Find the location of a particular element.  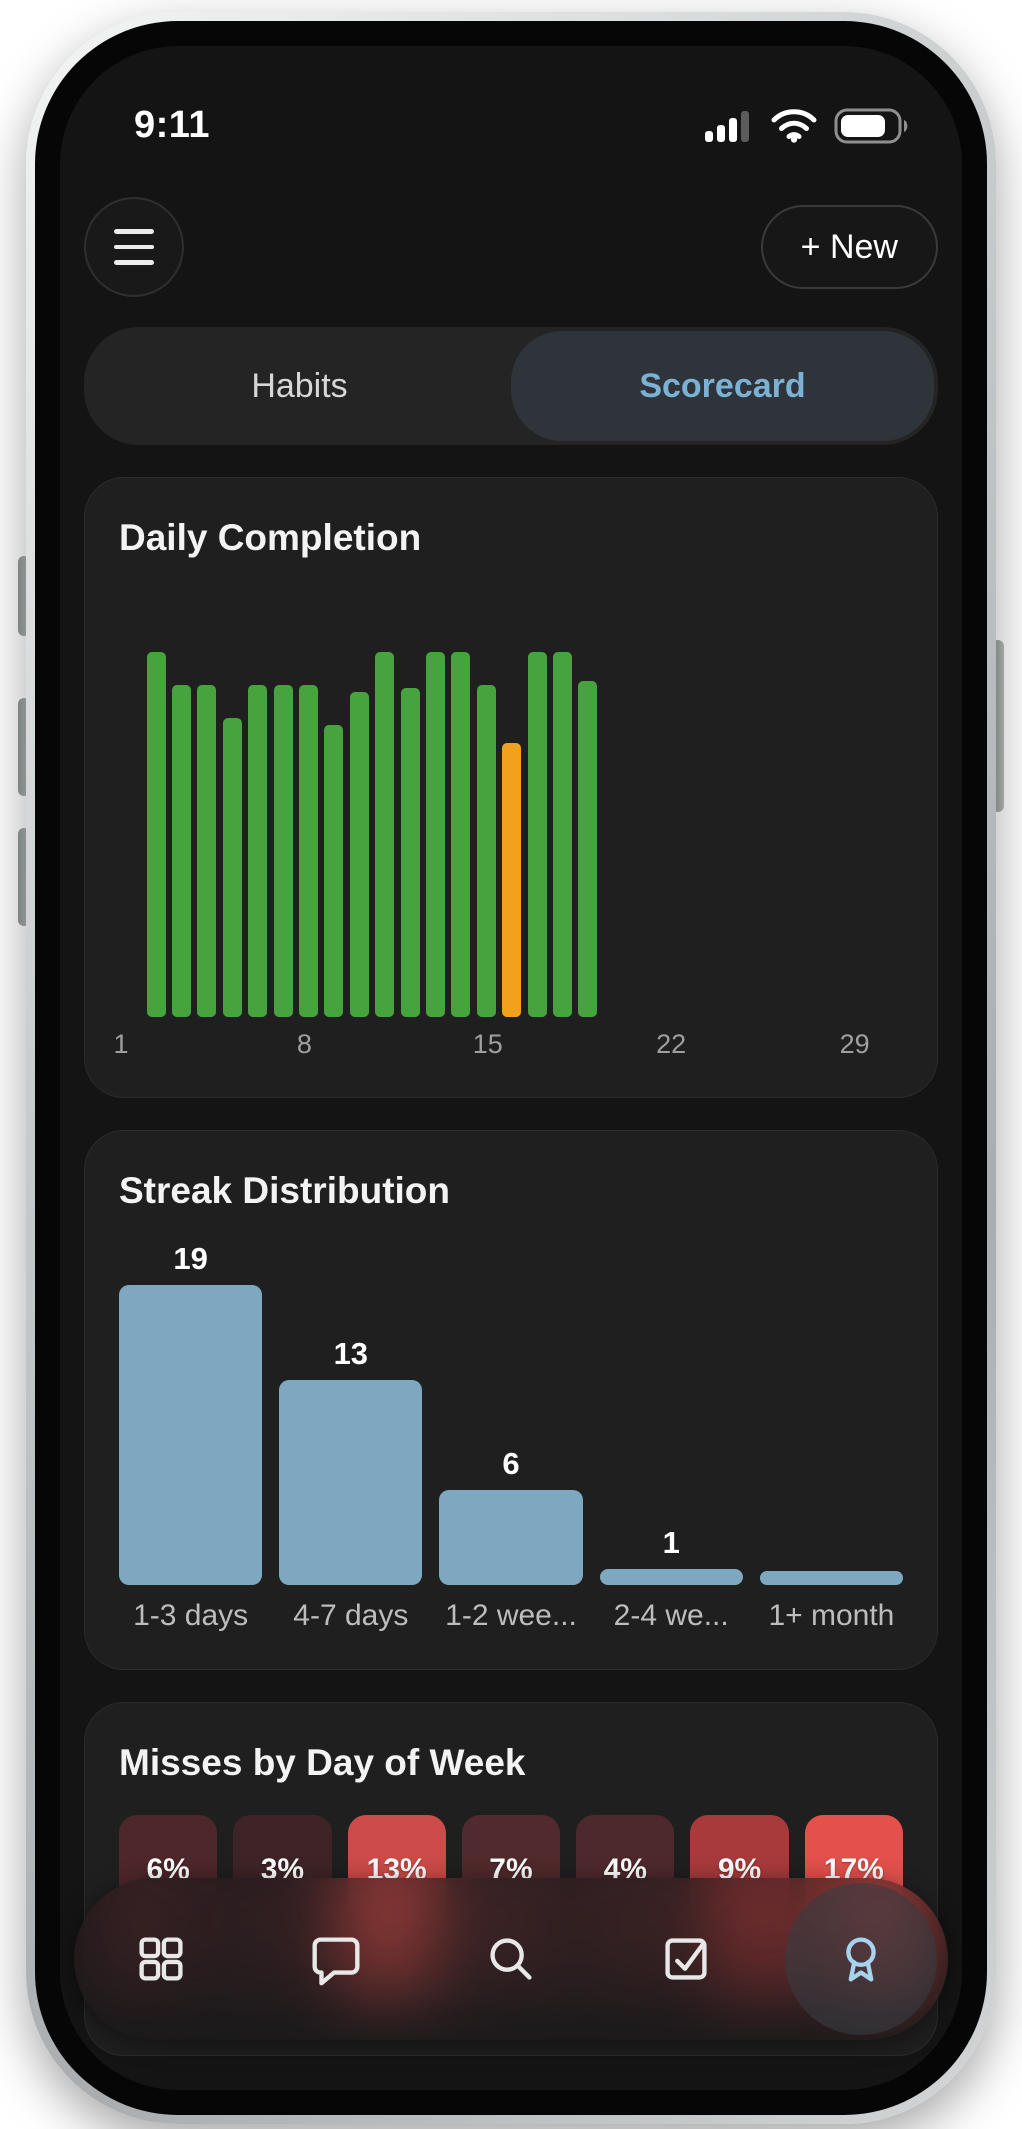

status-bar: 9:11 is located at coordinates (511, 96).